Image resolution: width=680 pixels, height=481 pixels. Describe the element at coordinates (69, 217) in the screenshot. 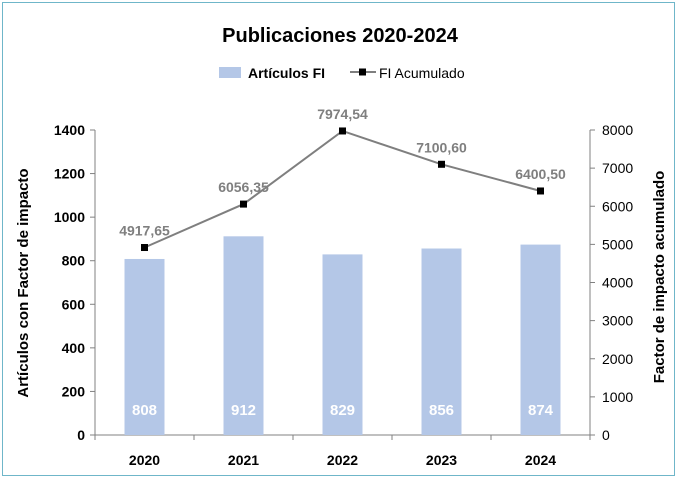

I see `y-tick-label-left: 1000` at that location.